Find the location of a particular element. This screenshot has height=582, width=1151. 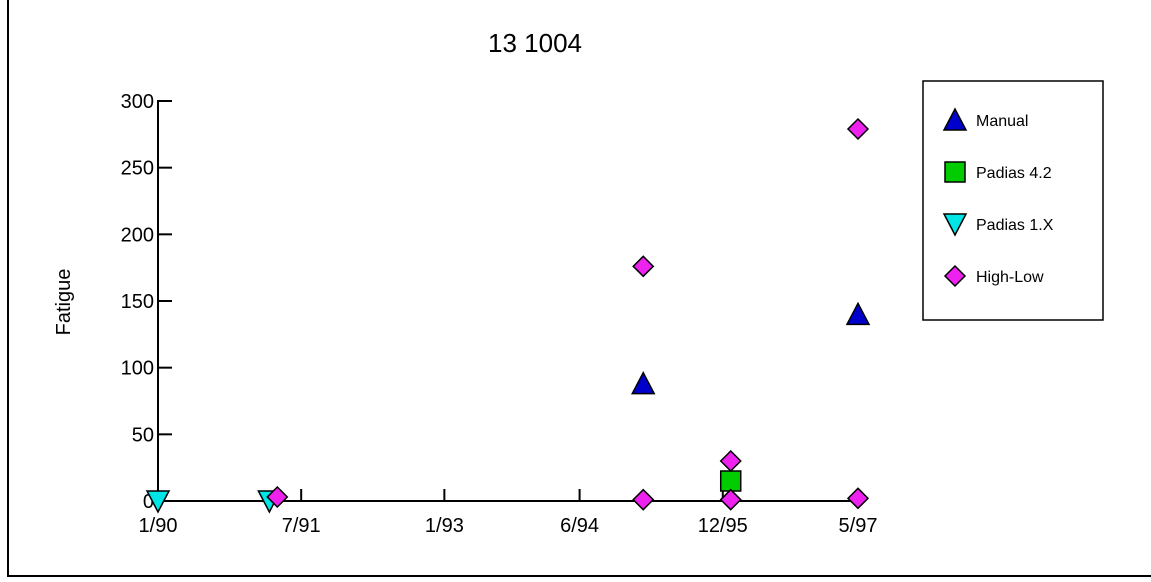

y-tick-label: 50 is located at coordinates (143, 435).